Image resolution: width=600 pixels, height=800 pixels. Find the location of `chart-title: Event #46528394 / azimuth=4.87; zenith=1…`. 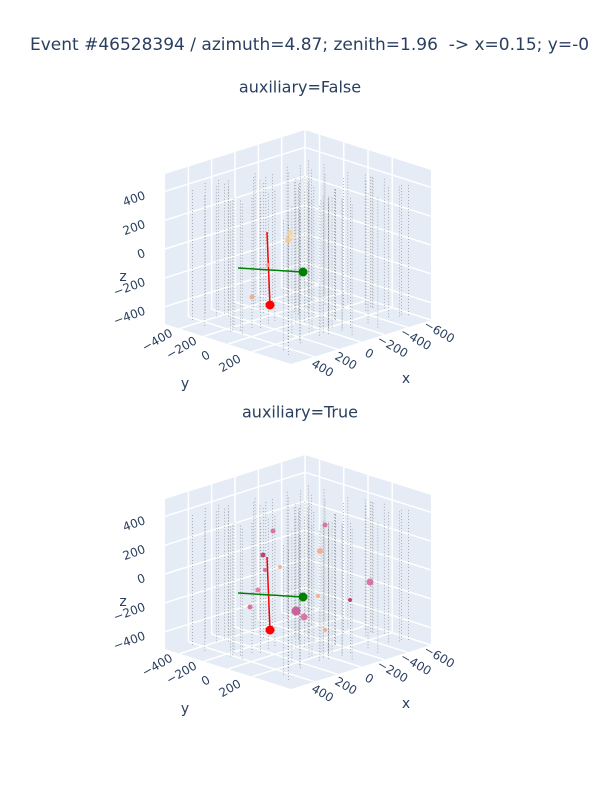

chart-title: Event #46528394 / azimuth=4.87; zenith=1… is located at coordinates (309, 45).